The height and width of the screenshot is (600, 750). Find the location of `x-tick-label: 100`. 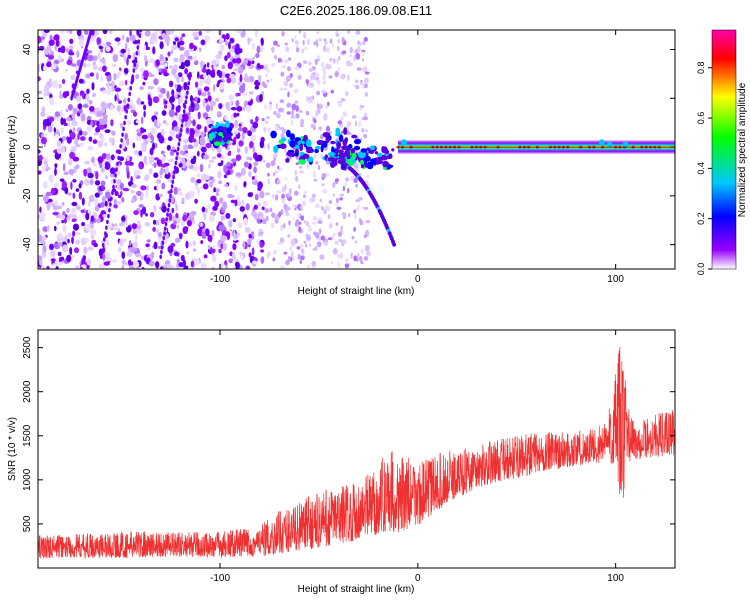

x-tick-label: 100 is located at coordinates (615, 578).